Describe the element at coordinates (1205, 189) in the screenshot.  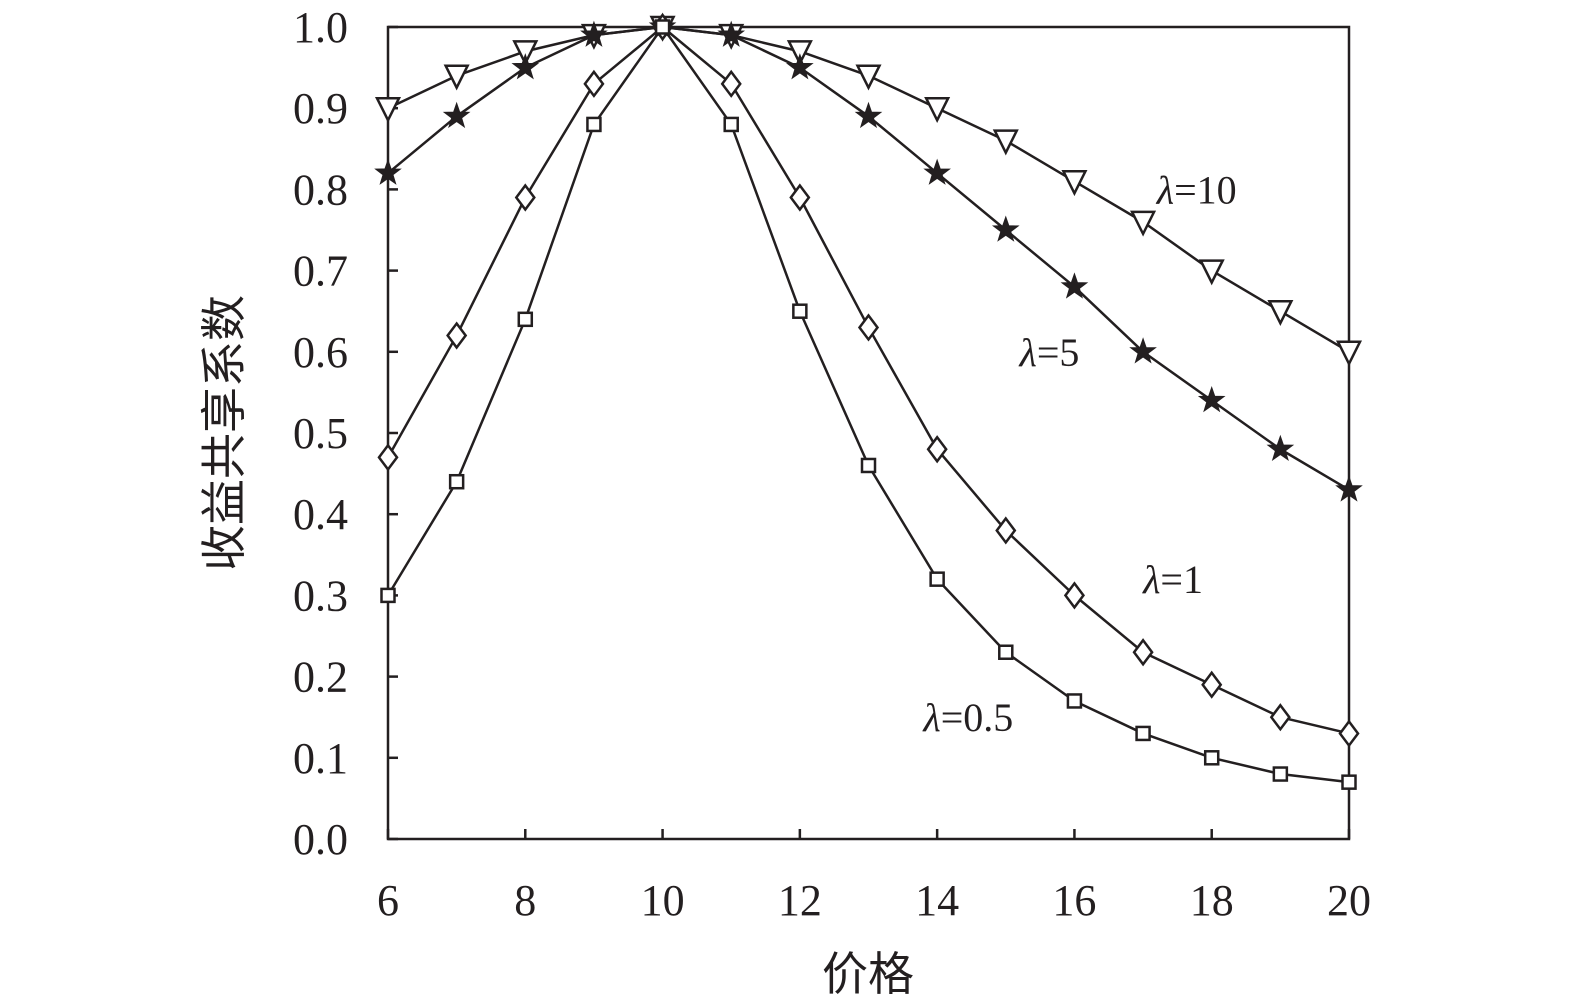
I see `series-label-value: =10` at that location.